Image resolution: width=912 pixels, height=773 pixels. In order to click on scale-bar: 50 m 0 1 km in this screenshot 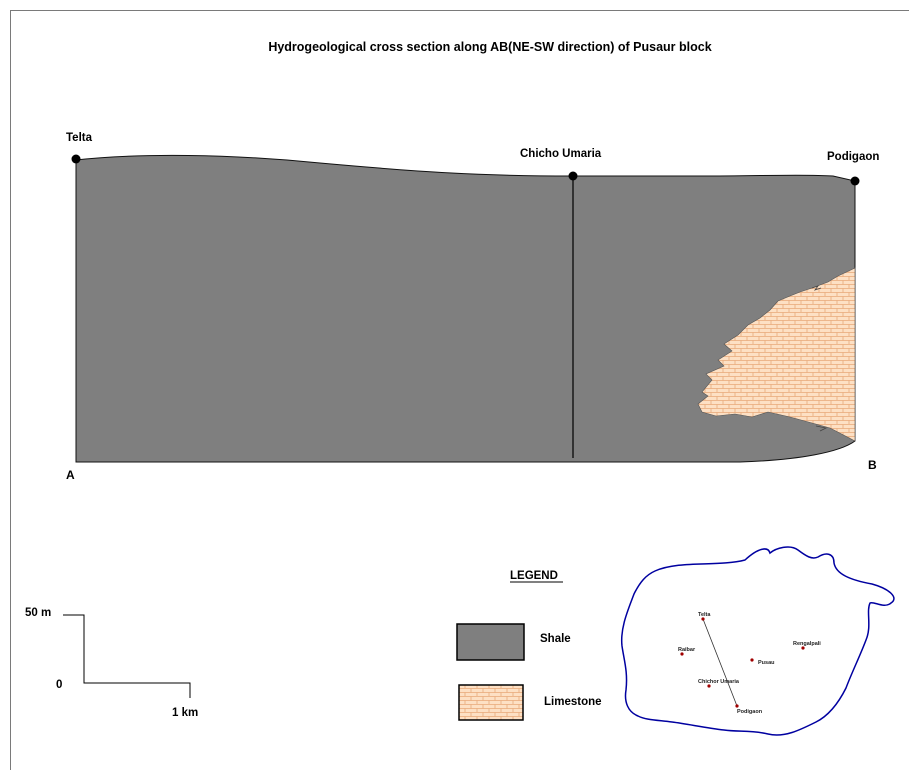, I will do `click(111, 663)`.